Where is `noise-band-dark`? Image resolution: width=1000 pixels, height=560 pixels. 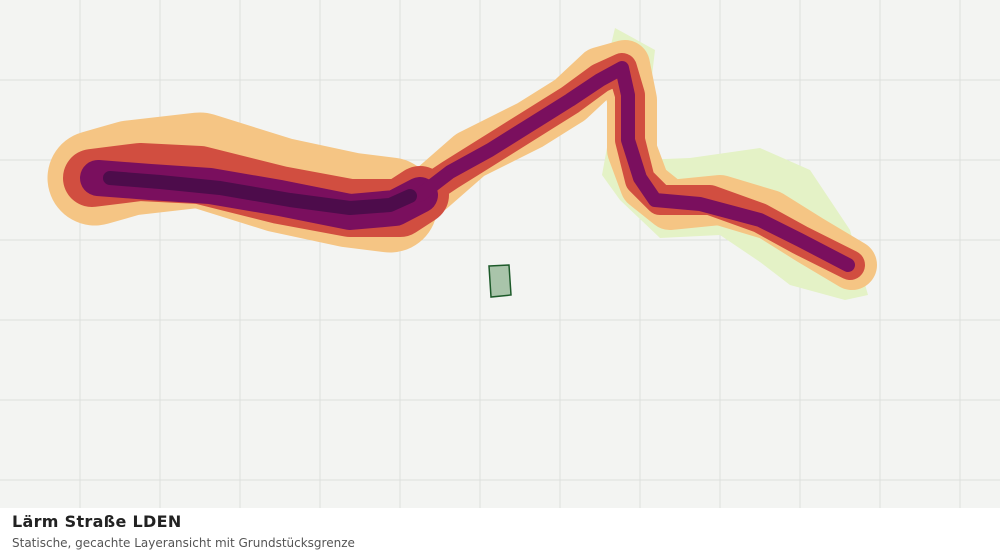 noise-band-dark is located at coordinates (260, 193).